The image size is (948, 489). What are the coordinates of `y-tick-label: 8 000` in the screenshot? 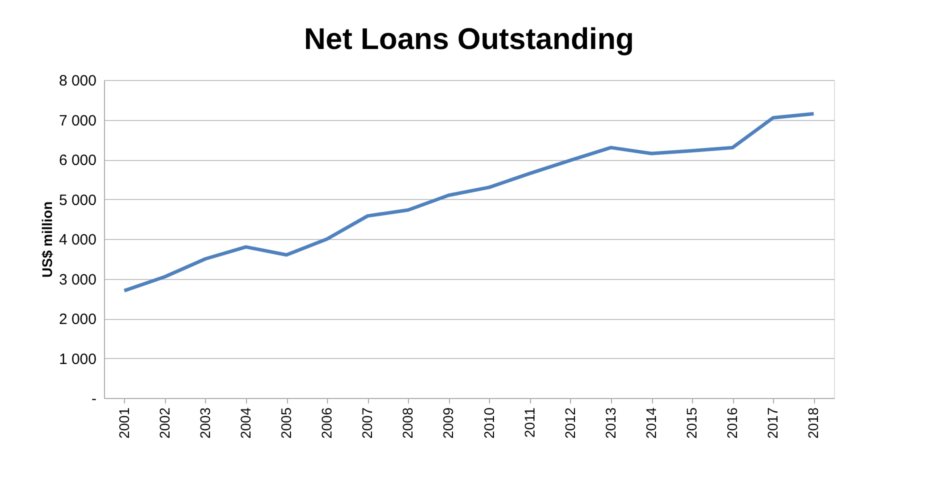 It's located at (77, 81).